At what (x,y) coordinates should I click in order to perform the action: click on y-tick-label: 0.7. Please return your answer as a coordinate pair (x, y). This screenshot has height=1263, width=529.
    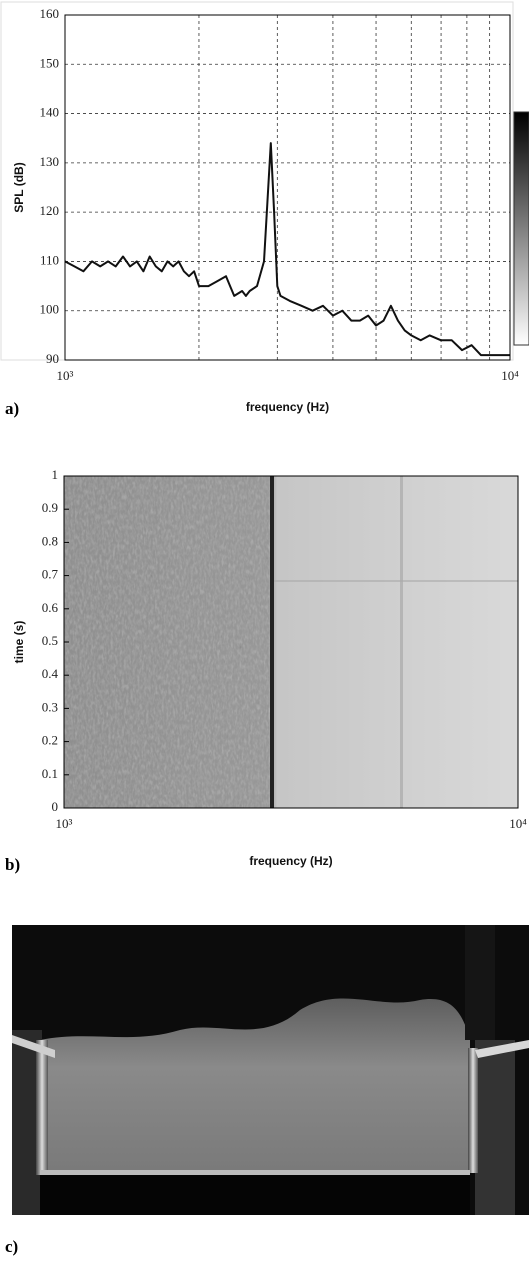
    Looking at the image, I should click on (50, 574).